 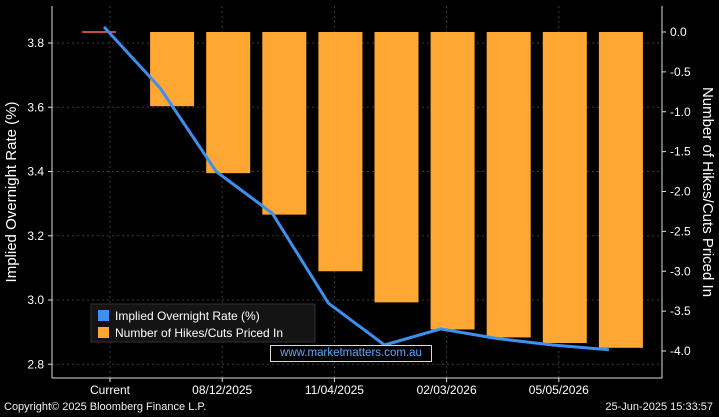 I want to click on left-tick-label: 3.6, so click(x=35, y=107).